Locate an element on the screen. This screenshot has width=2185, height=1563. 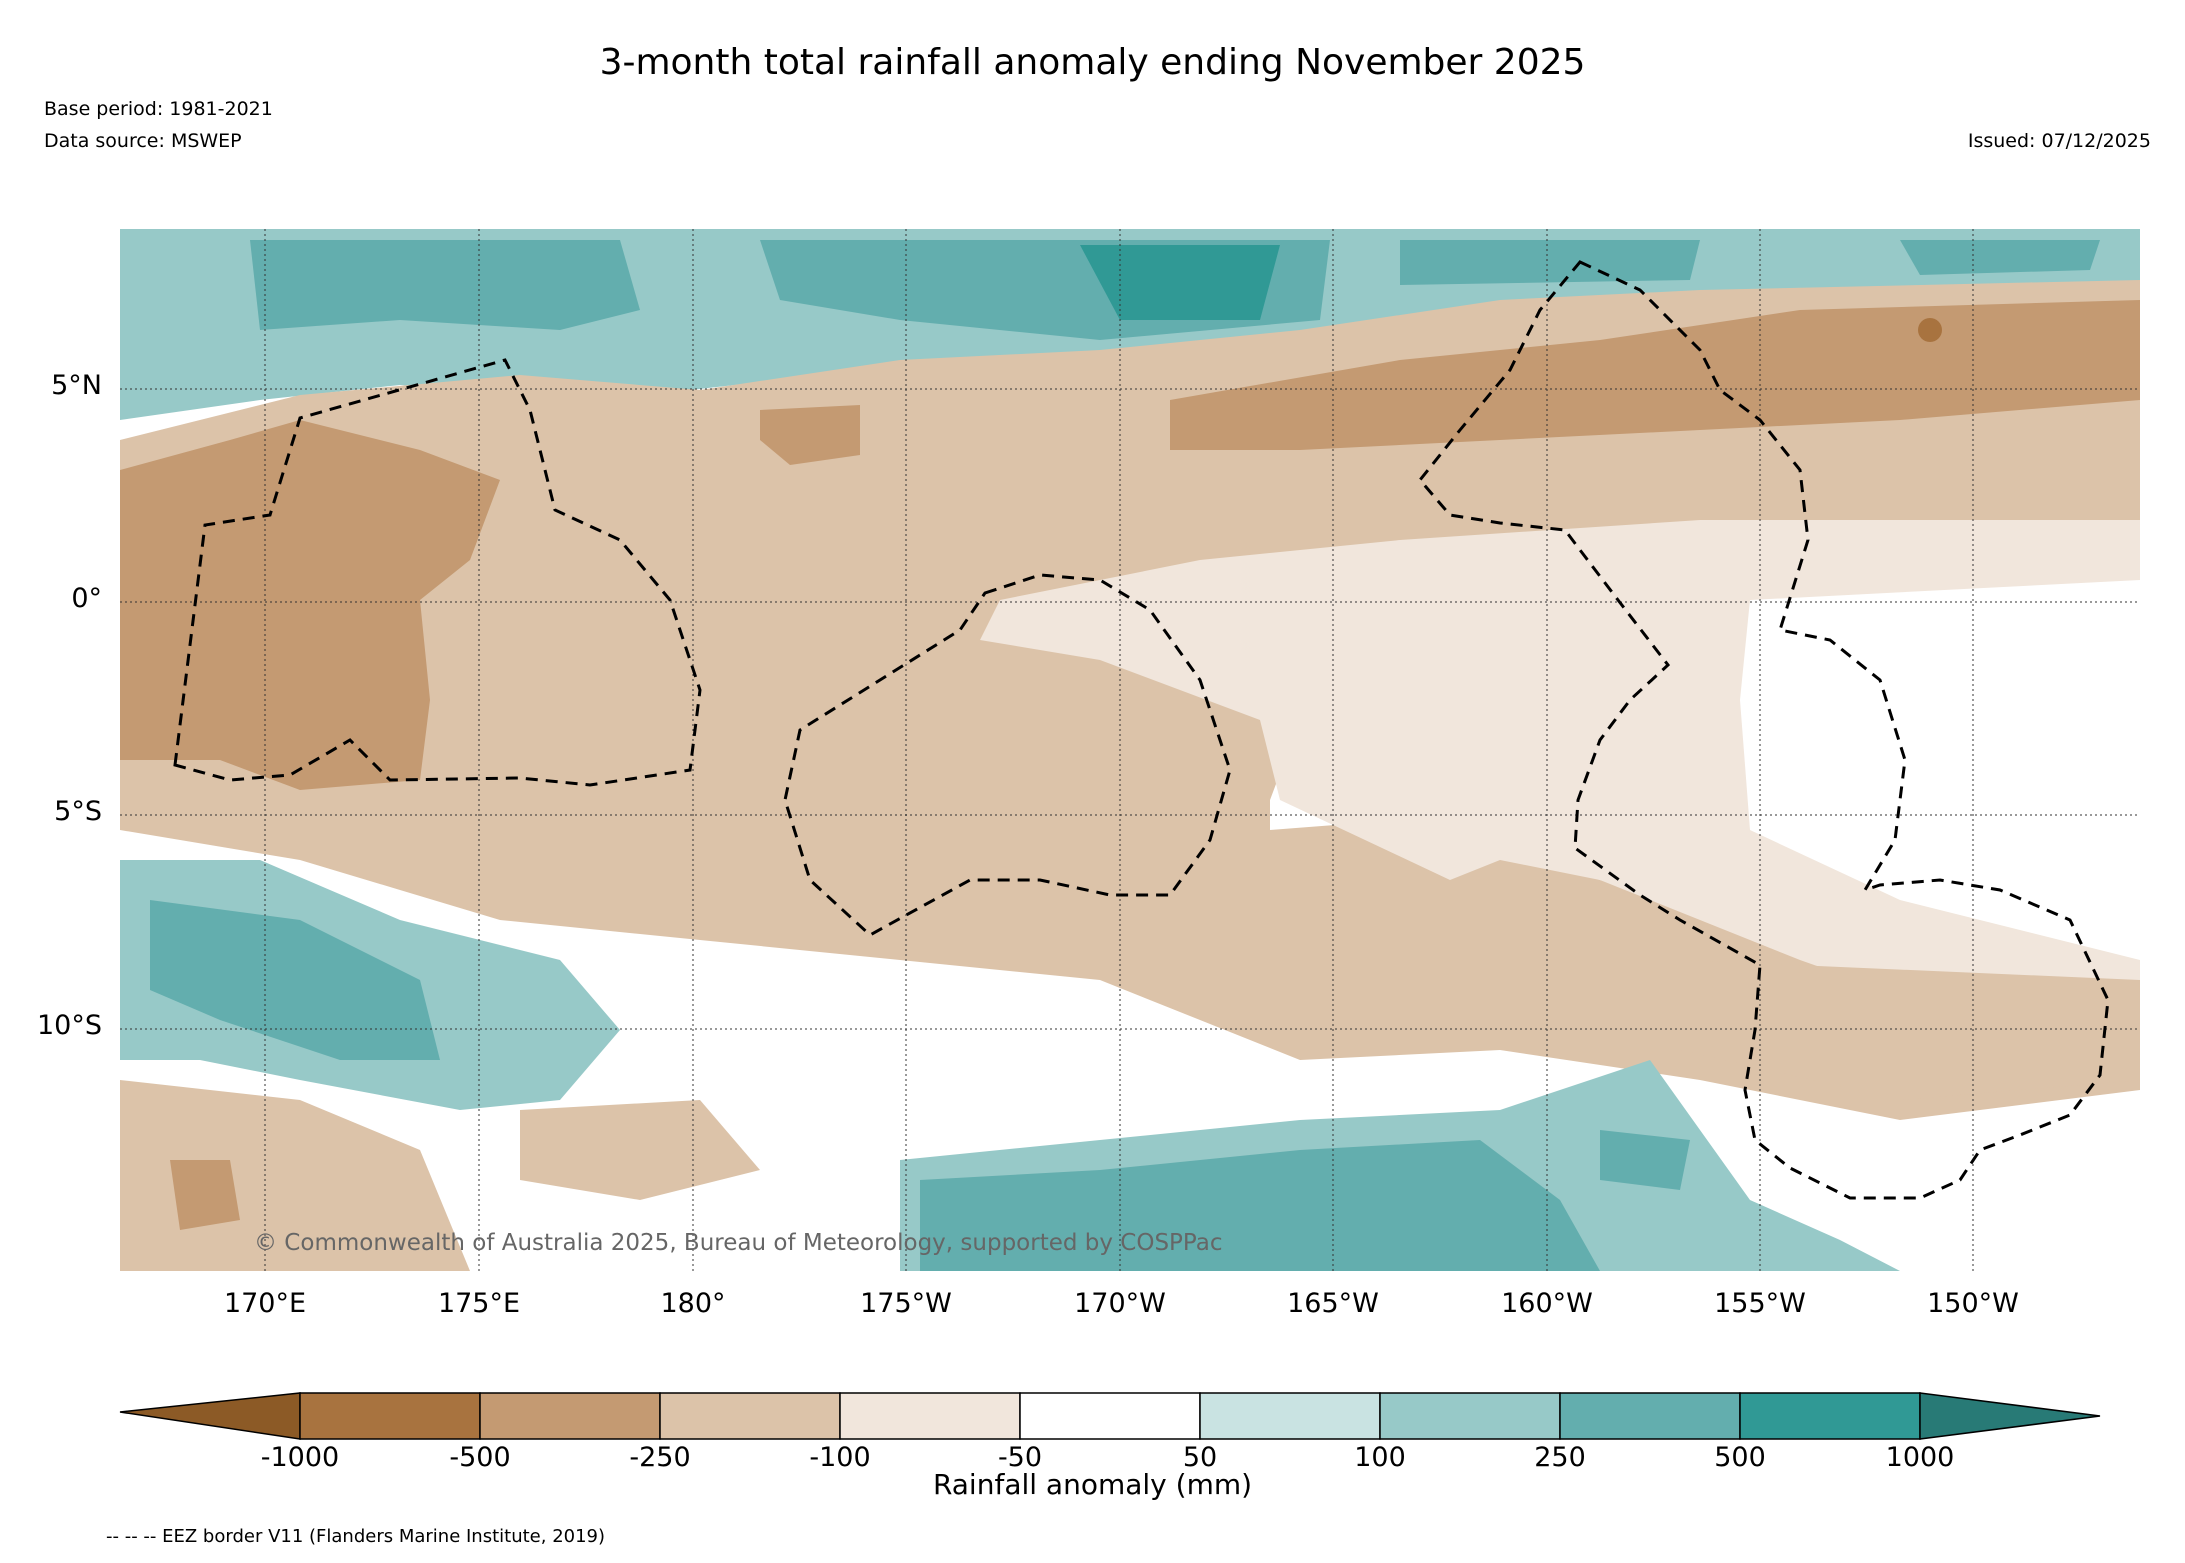
colorbar-tick: 50 is located at coordinates (1200, 1457).